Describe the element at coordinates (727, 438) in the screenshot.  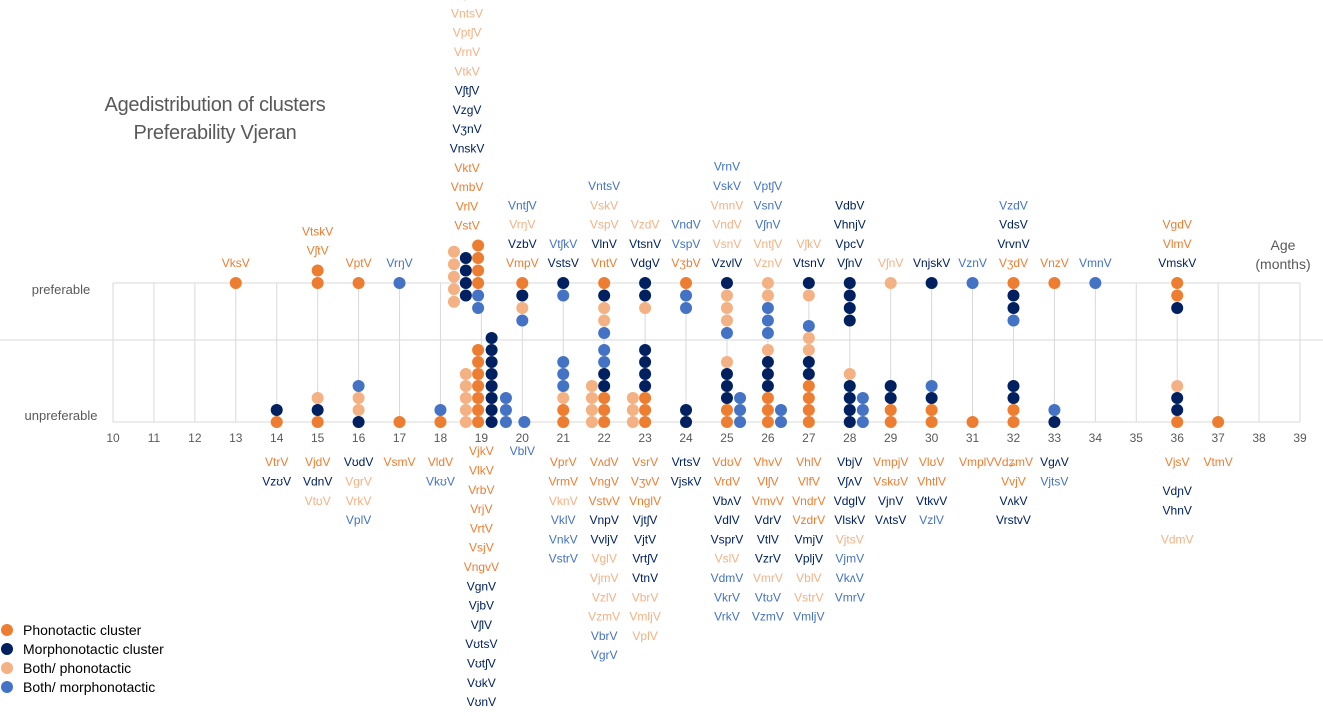
I see `x-tick-label: 25` at that location.